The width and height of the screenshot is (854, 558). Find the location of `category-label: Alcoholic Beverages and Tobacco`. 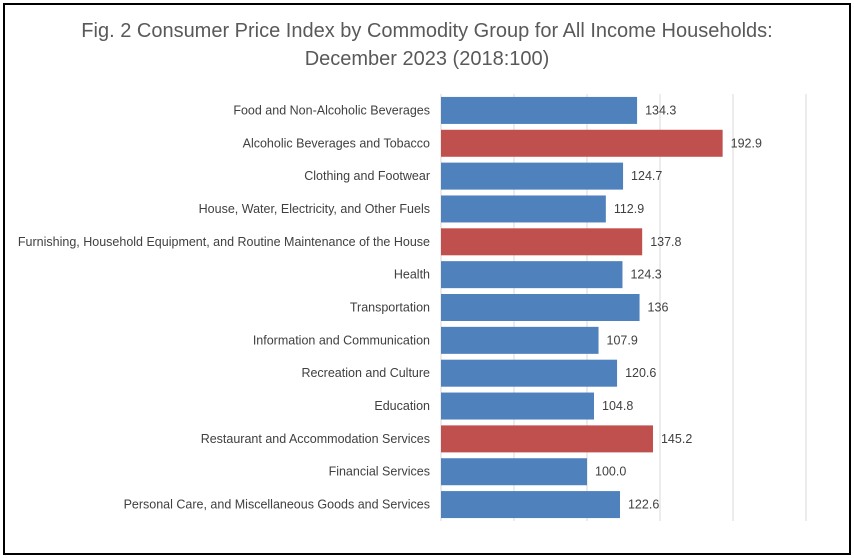

category-label: Alcoholic Beverages and Tobacco is located at coordinates (336, 143).